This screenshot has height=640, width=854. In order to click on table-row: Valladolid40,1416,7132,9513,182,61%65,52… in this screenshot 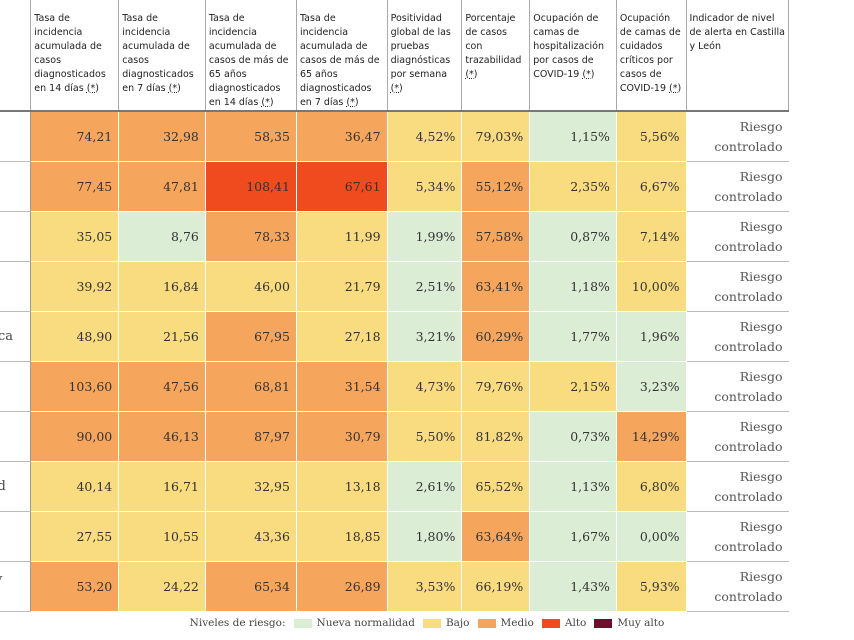, I will do `click(394, 486)`.